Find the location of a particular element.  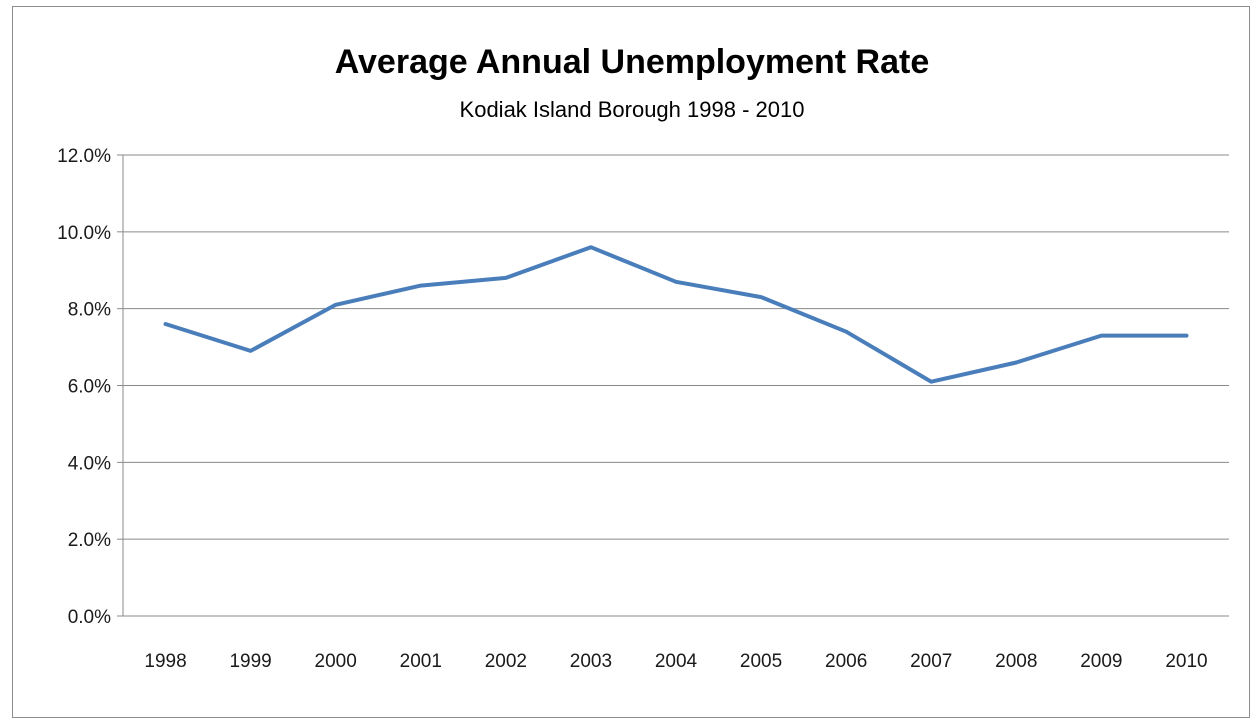

x-tick-label: 2008 is located at coordinates (1016, 661).